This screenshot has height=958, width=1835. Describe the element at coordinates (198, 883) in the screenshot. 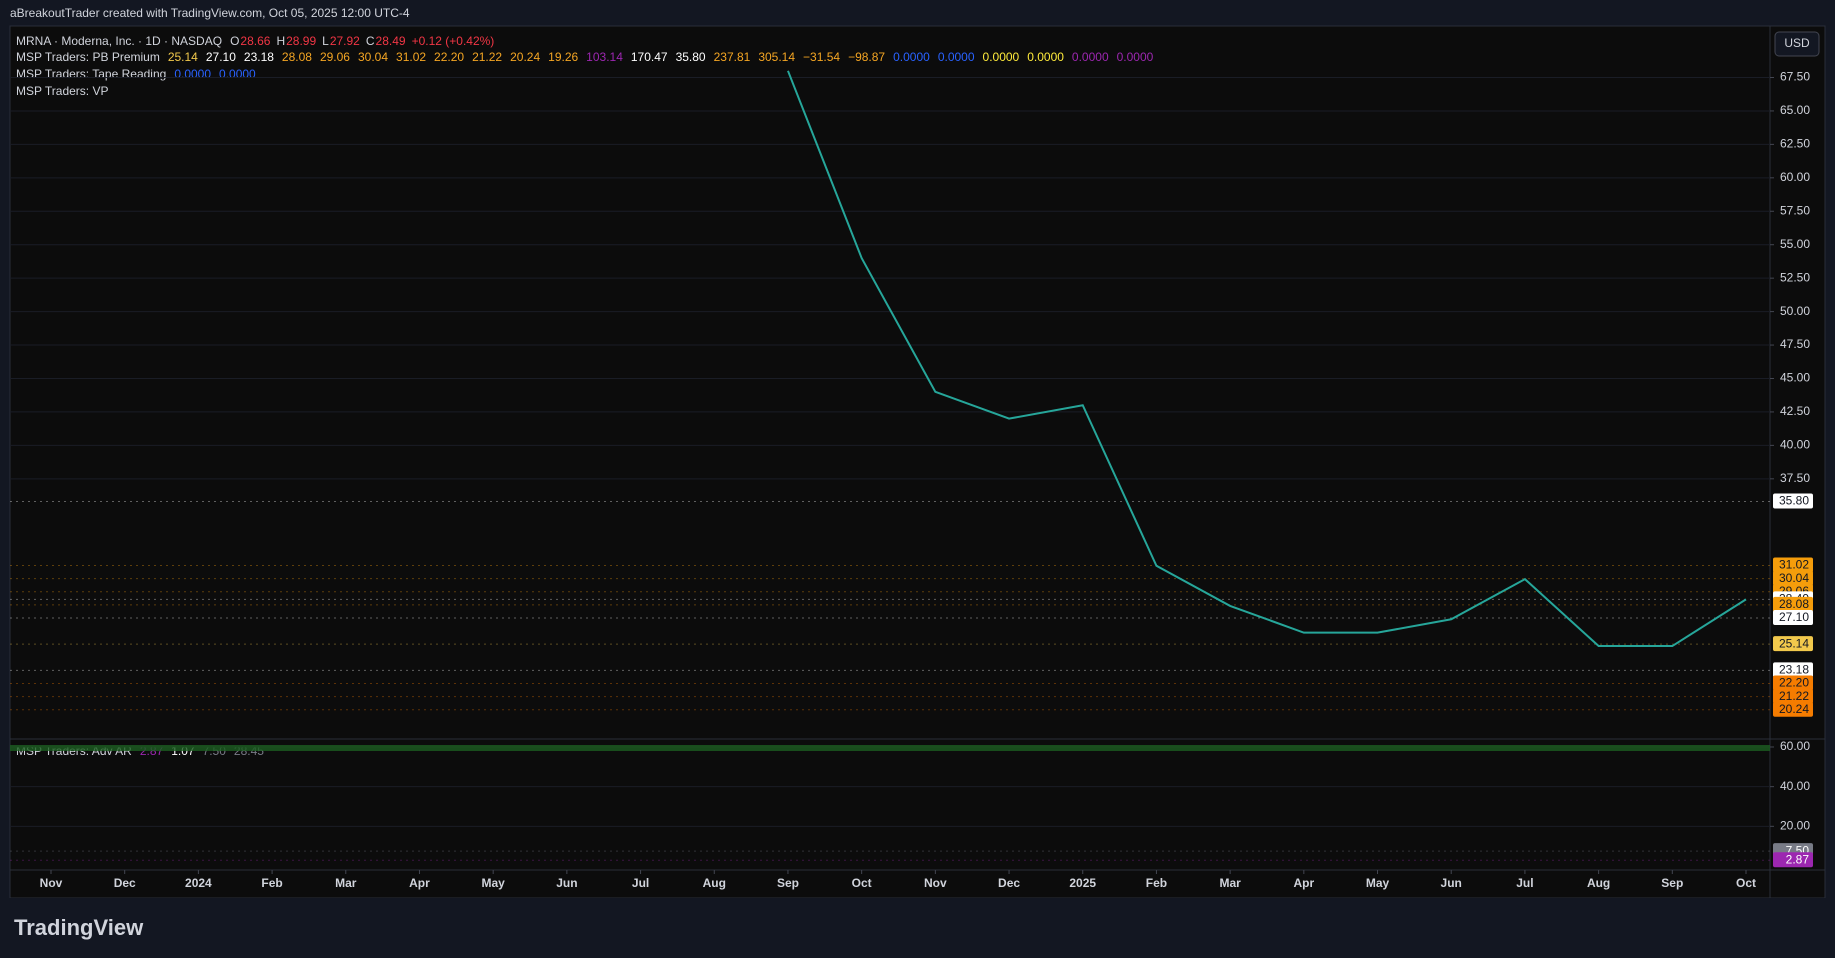

I see `x-tick-label: 2024` at that location.